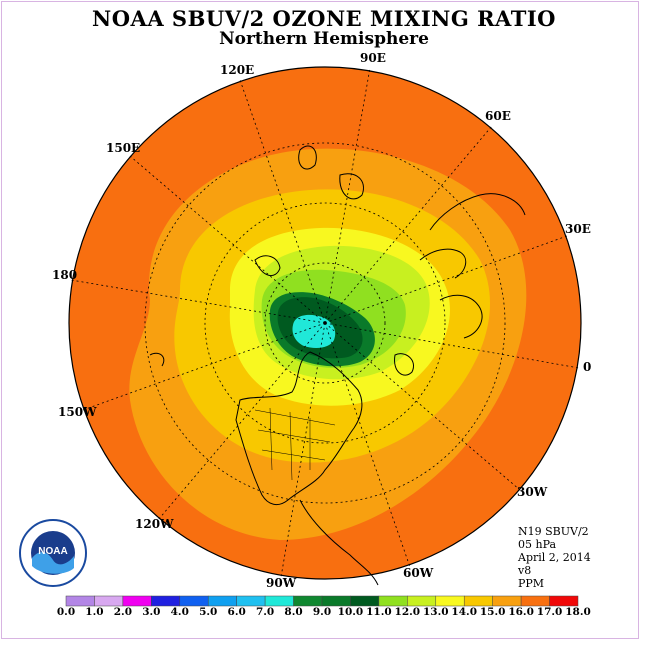 The height and width of the screenshot is (648, 648). I want to click on color-bar-tick-label: 5.0, so click(208, 612).